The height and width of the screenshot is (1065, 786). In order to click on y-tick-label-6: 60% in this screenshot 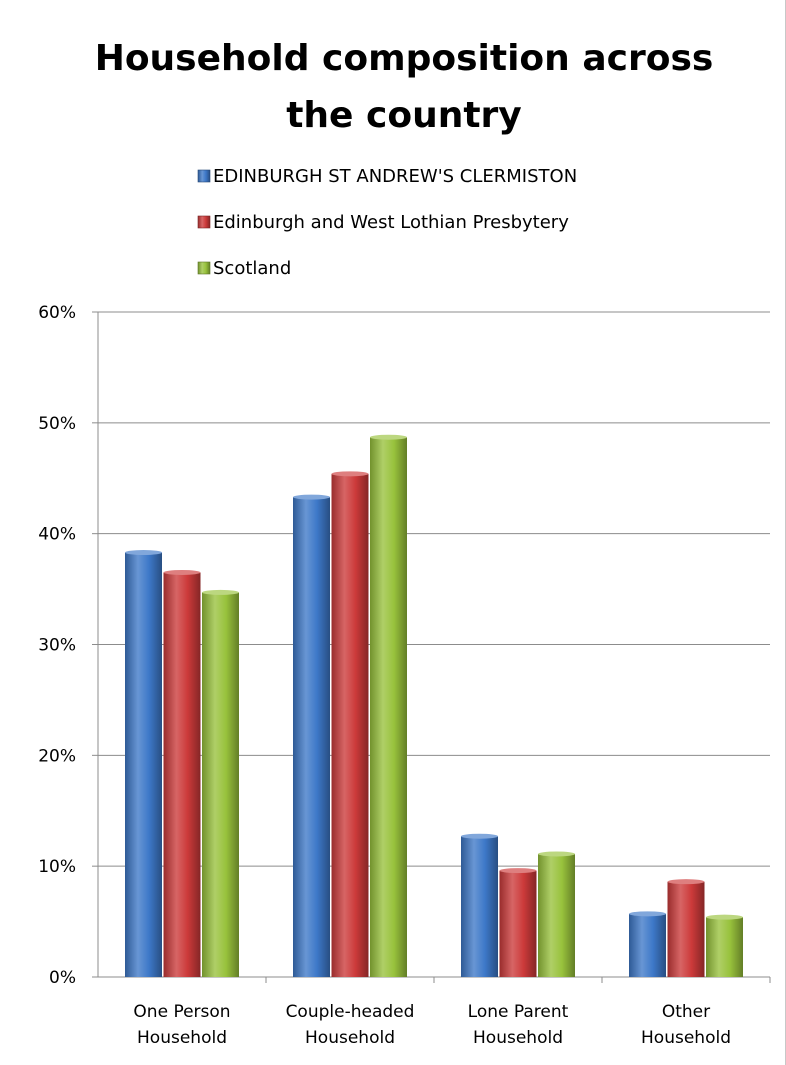, I will do `click(57, 313)`.